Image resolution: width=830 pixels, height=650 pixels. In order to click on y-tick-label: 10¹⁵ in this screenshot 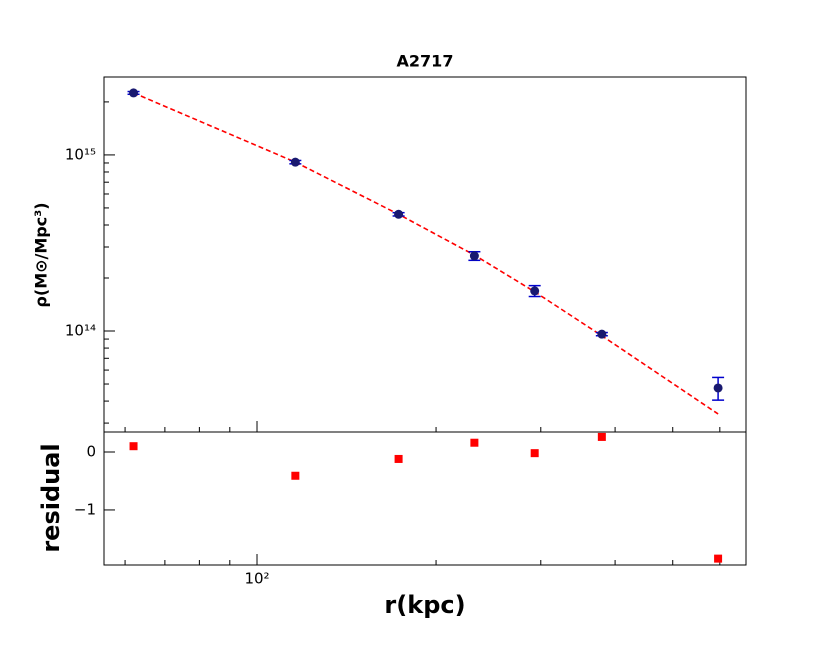, I will do `click(80, 154)`.